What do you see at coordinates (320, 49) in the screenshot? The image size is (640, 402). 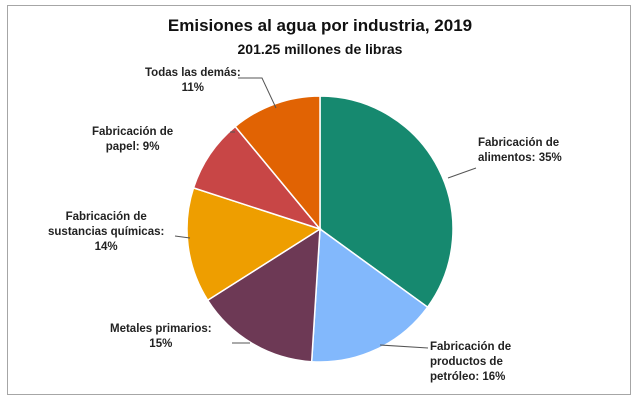 I see `chart-subtitle: 201.25 millones de libras` at bounding box center [320, 49].